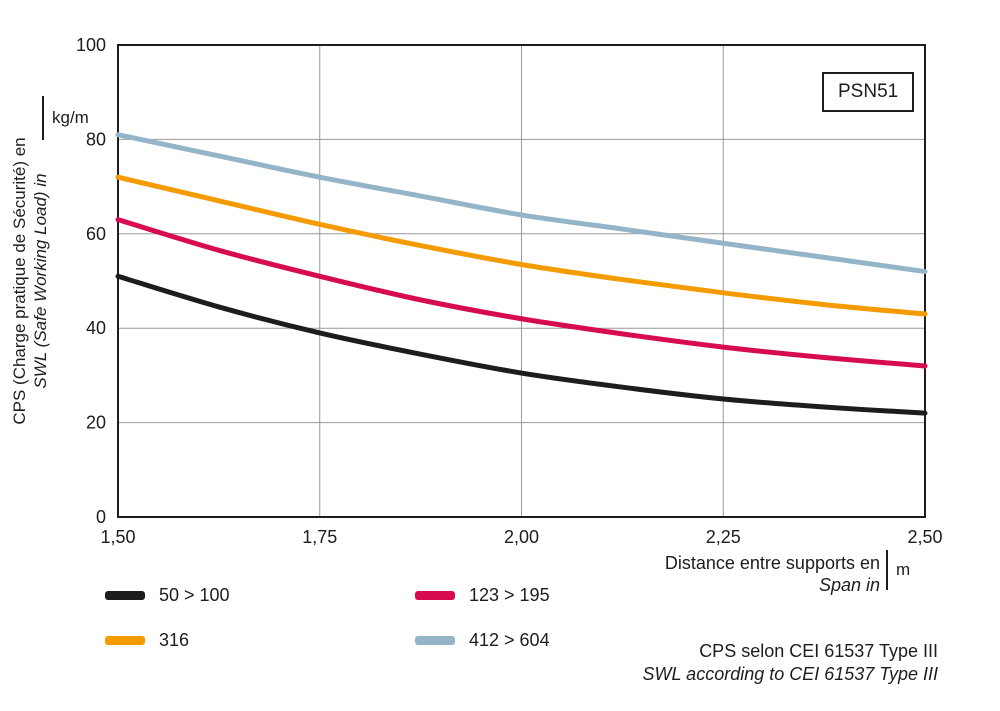  I want to click on y-tick-label: 40, so click(96, 328).